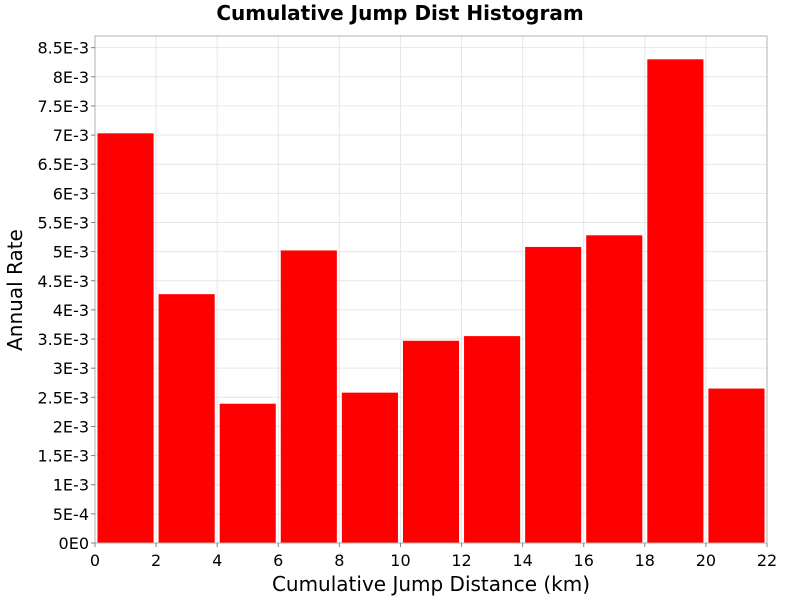 This screenshot has width=800, height=600. What do you see at coordinates (63, 456) in the screenshot?
I see `y-tick-label: 1.5E-3` at bounding box center [63, 456].